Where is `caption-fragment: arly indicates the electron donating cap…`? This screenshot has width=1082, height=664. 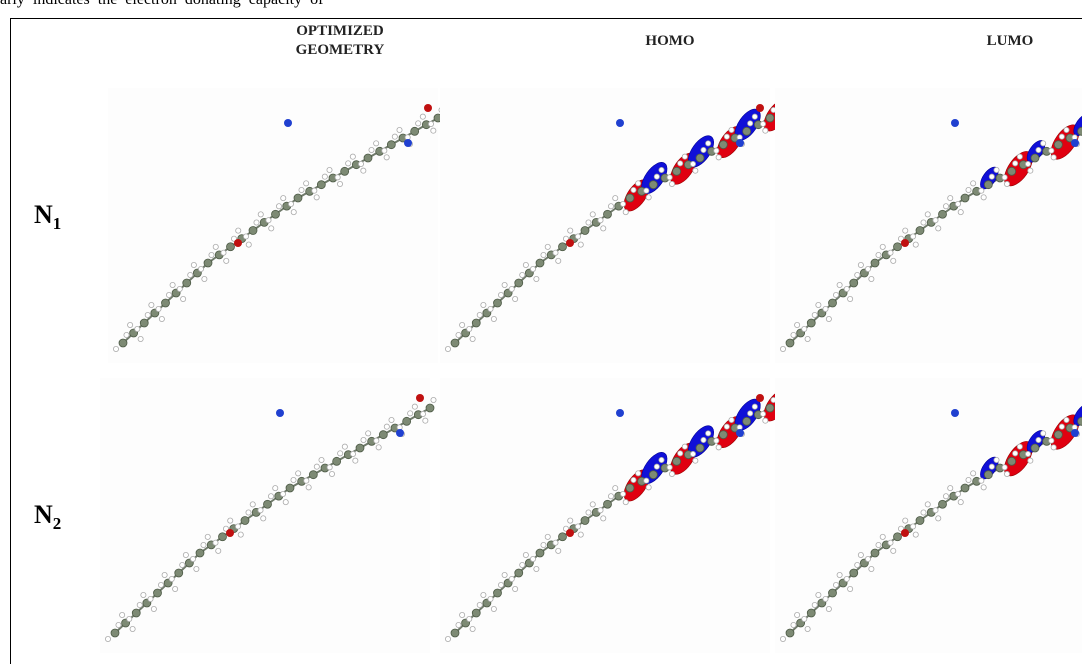 caption-fragment: arly indicates the electron donating cap… is located at coordinates (161, 4).